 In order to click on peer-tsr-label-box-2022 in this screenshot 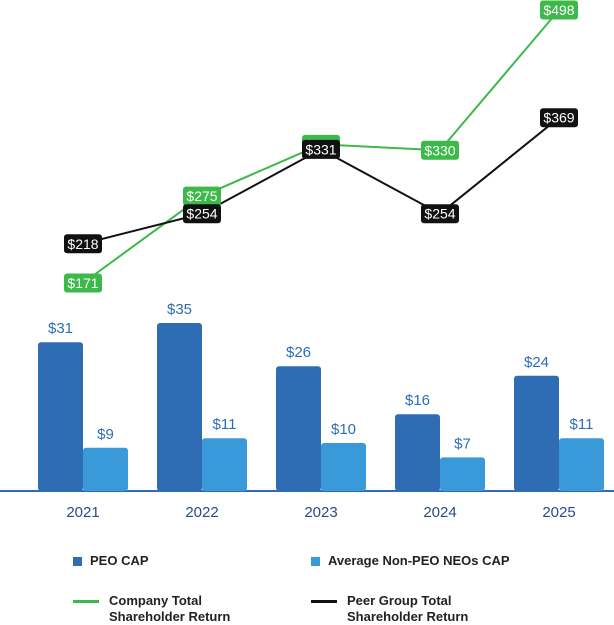, I will do `click(202, 214)`.